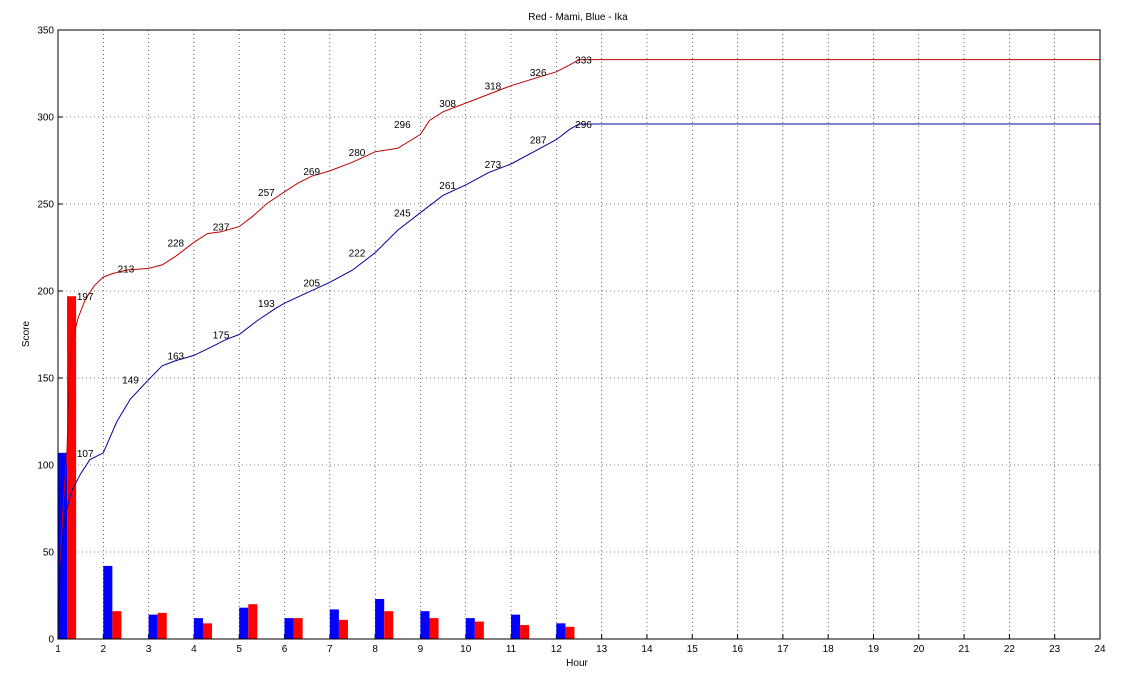 This screenshot has width=1121, height=679. I want to click on blue-point-label: 205, so click(311, 283).